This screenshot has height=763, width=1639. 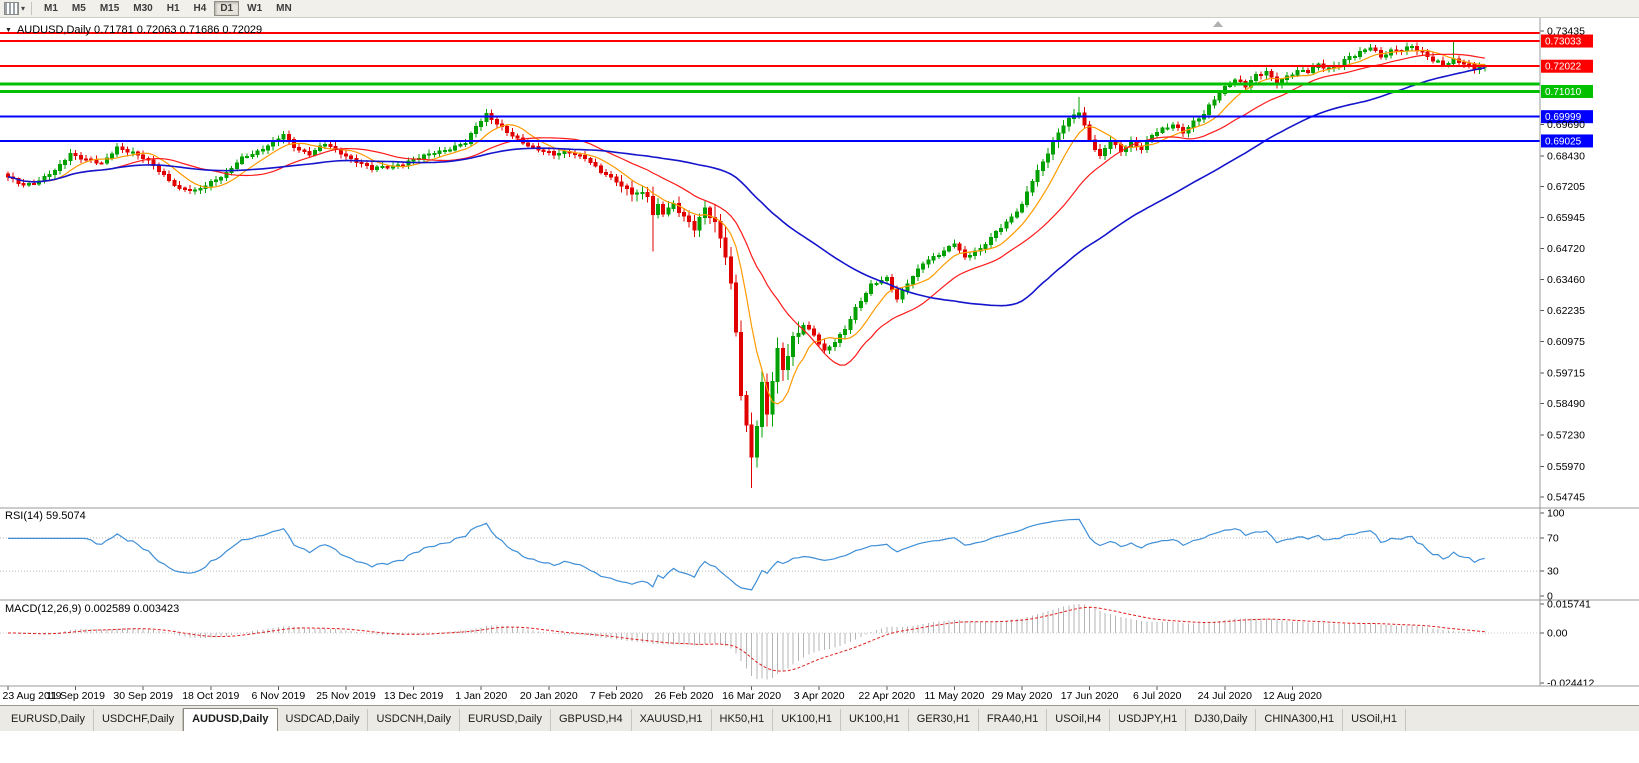 I want to click on date-axis-label: 1 Jan 2020, so click(x=481, y=696).